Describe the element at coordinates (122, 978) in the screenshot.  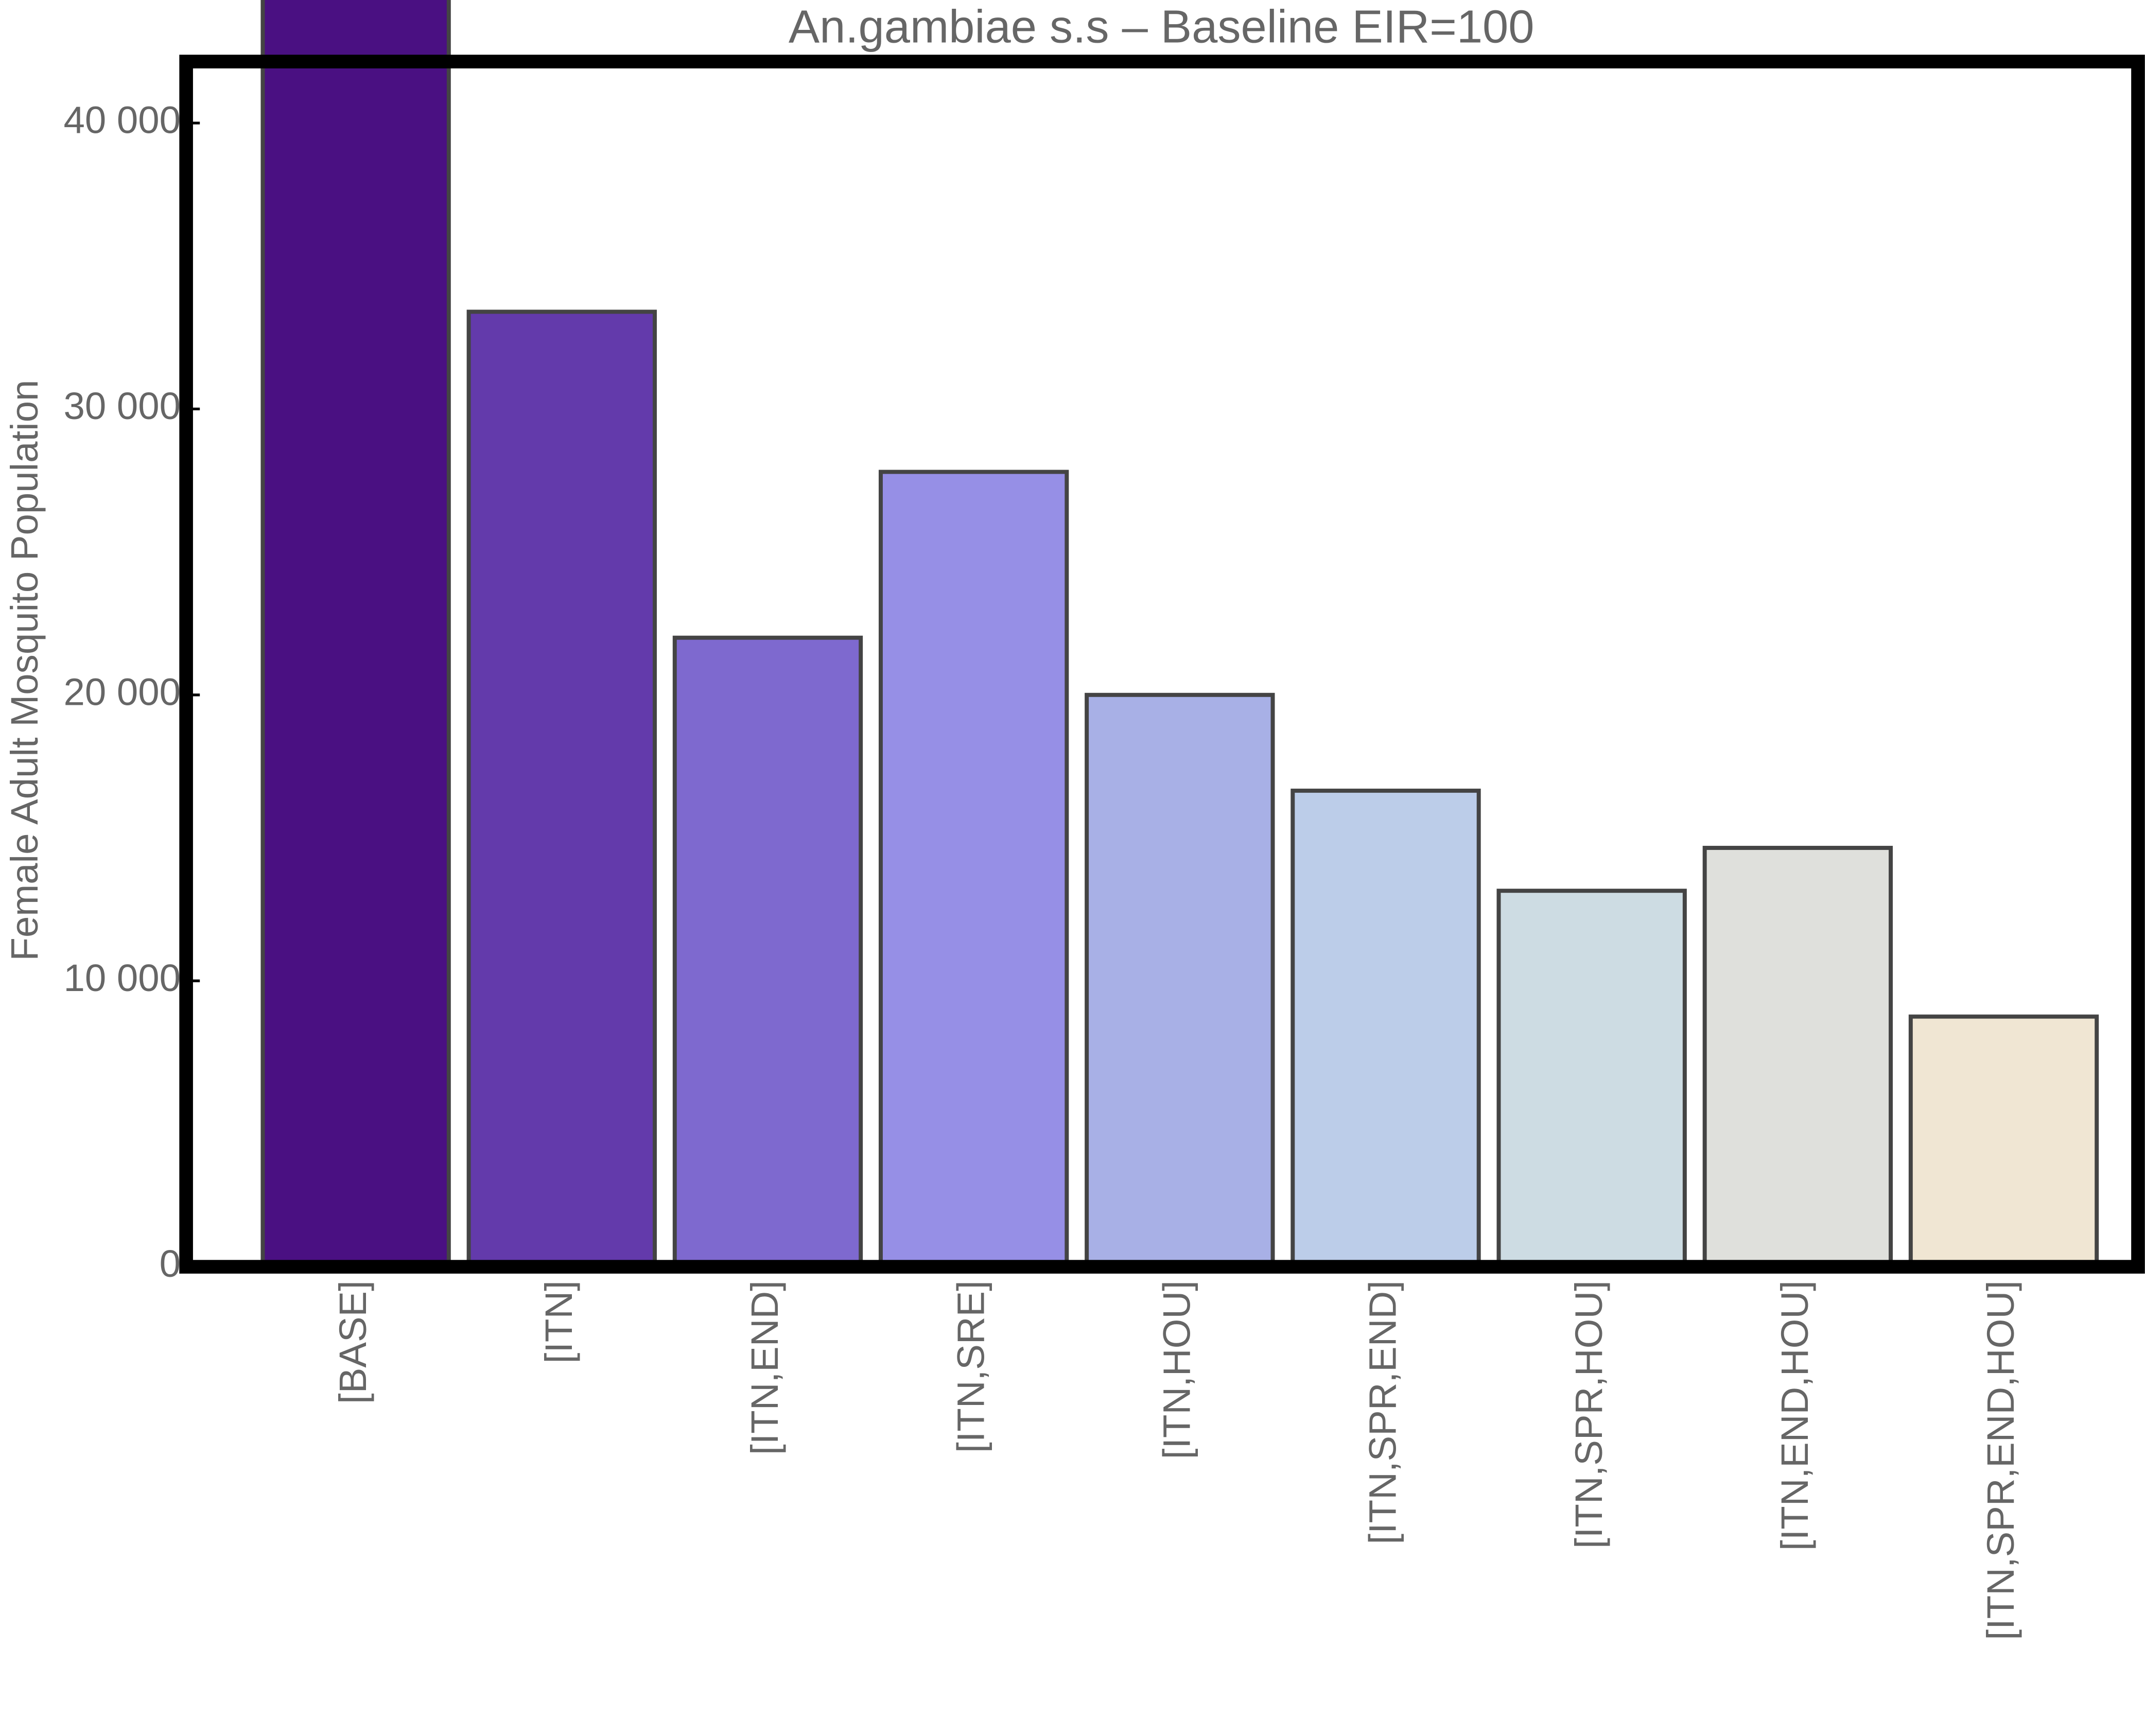
I see `y-tick-label: 10 000` at that location.